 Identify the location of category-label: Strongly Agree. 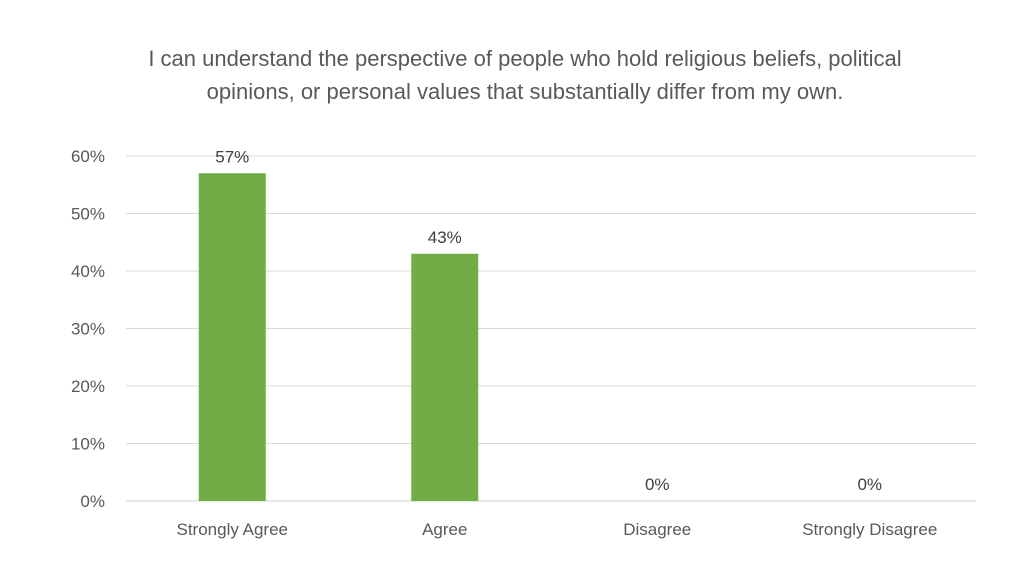
(232, 529).